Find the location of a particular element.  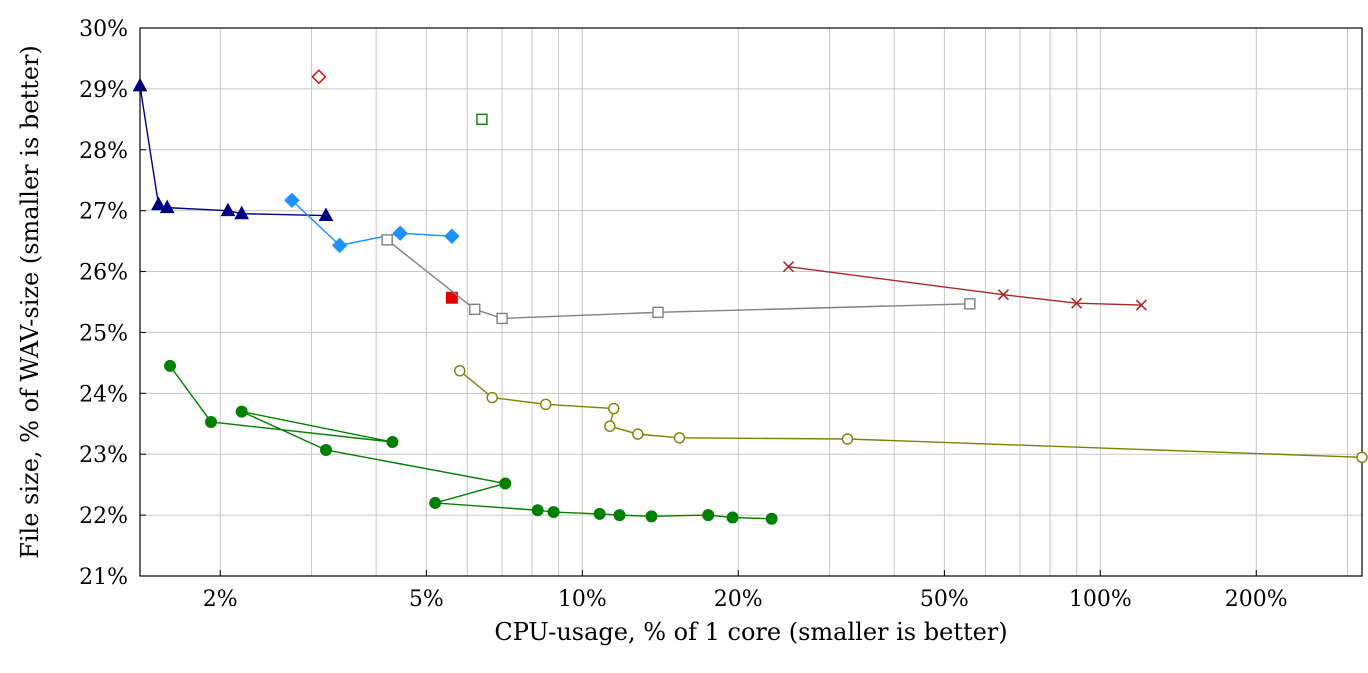

y-tick-label: 22% is located at coordinates (103, 516).